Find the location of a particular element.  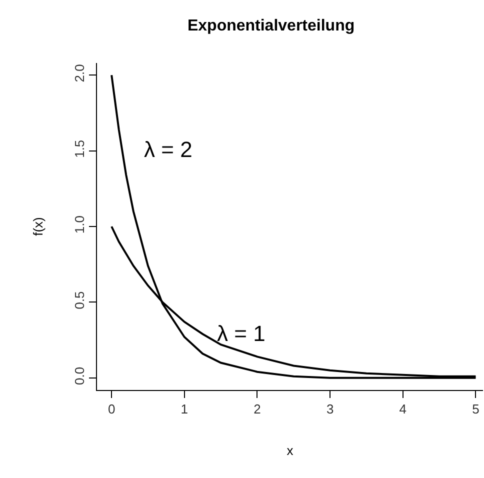

y-tick-label: 0.5 is located at coordinates (79, 300).